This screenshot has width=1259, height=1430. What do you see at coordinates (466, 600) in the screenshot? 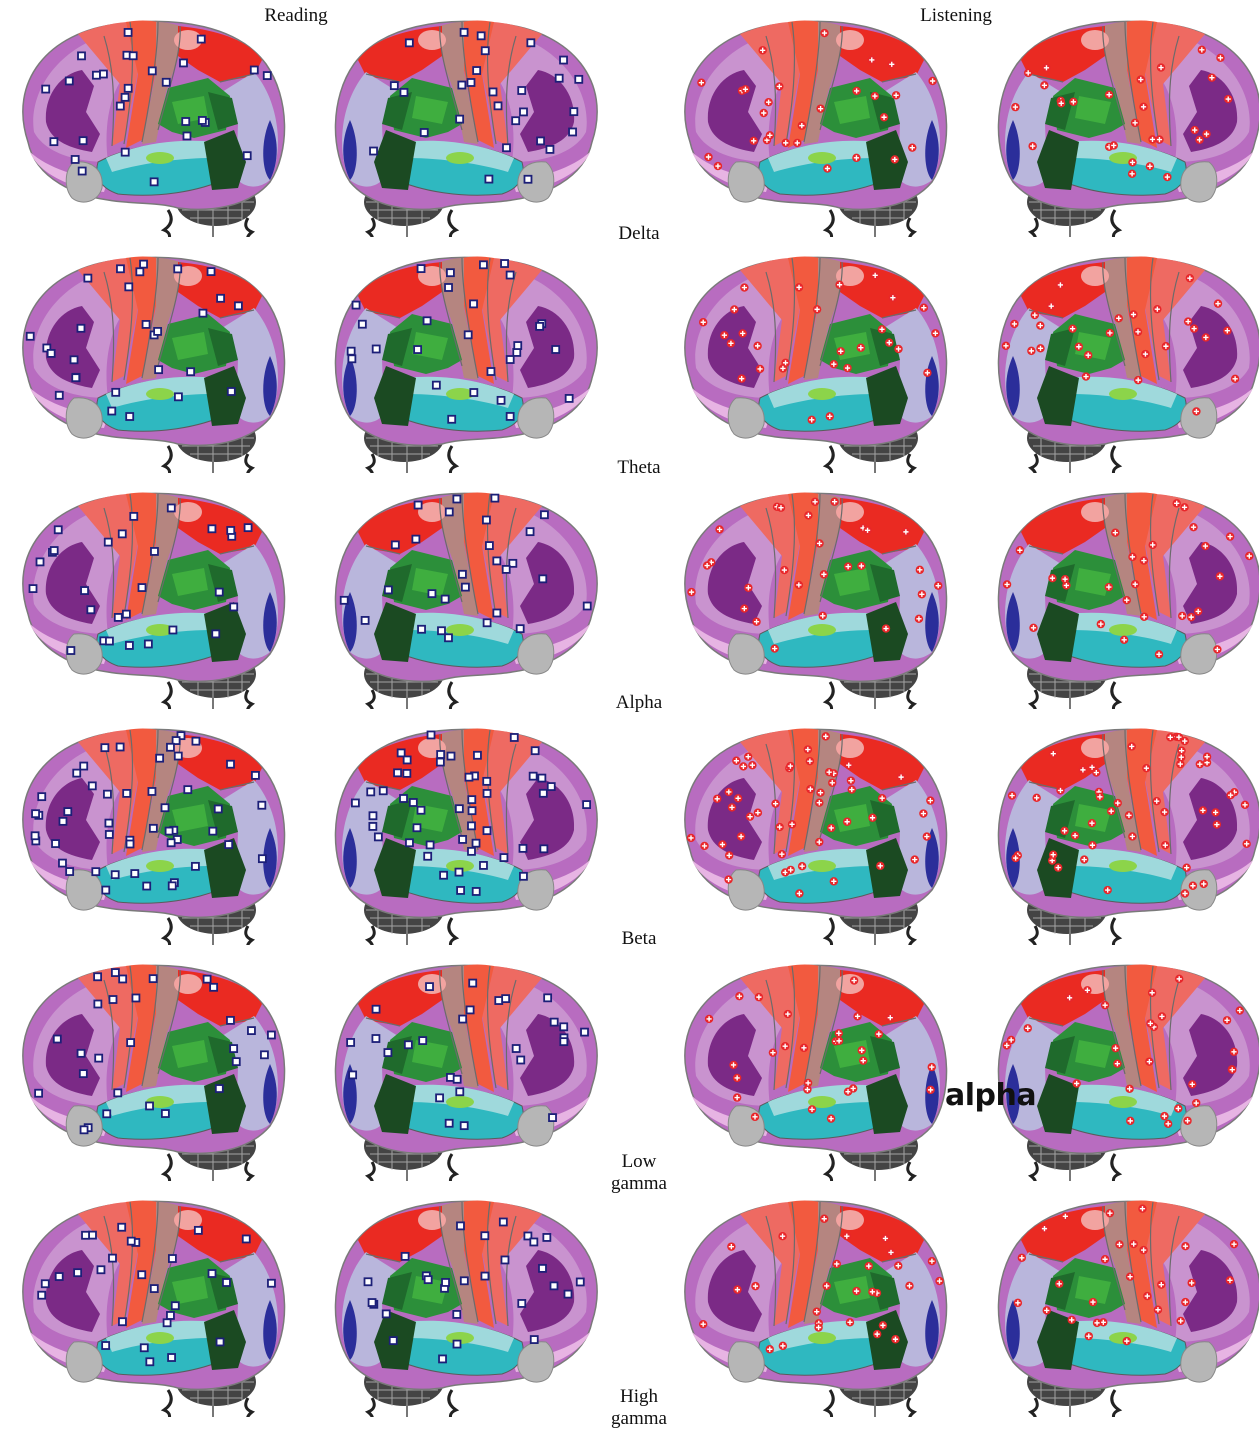
I see `brain-surface-alpha-reading-right` at bounding box center [466, 600].